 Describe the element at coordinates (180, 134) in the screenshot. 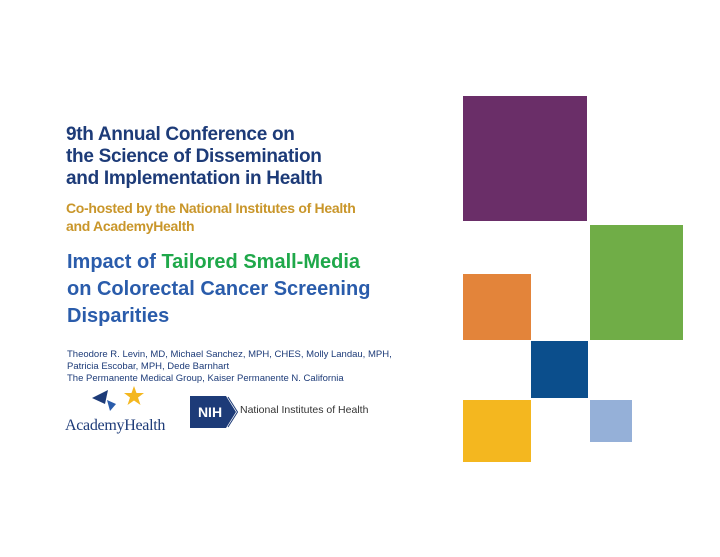

I see `conference-title-line: 9th Annual Conference on` at that location.